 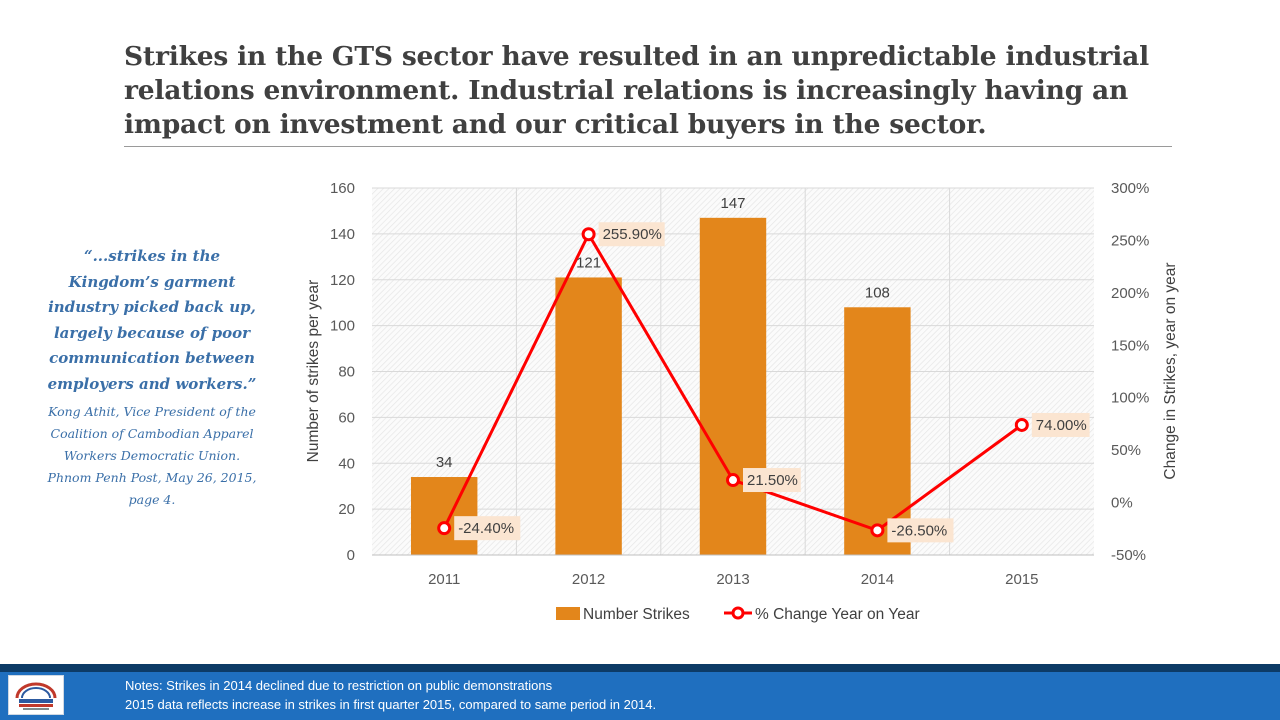 What do you see at coordinates (877, 292) in the screenshot?
I see `bar-value-label: 108` at bounding box center [877, 292].